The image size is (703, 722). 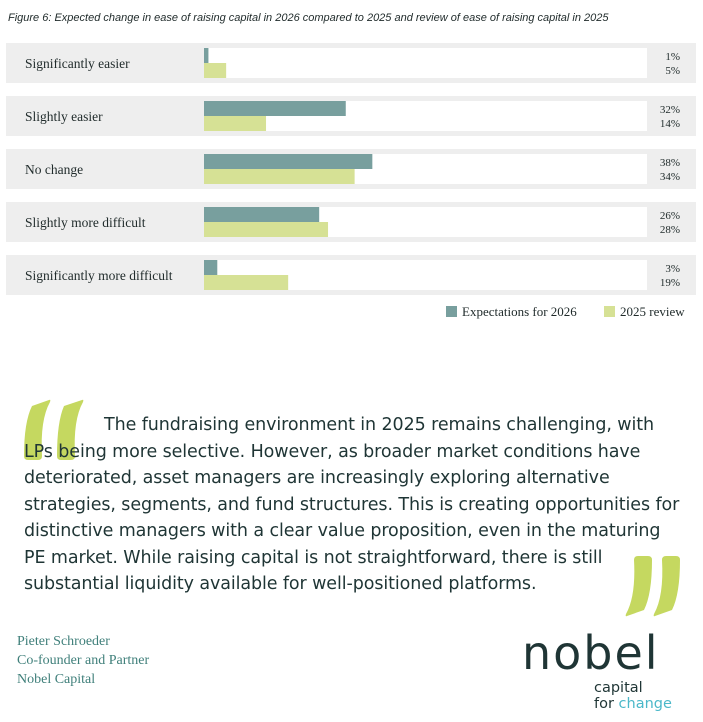 What do you see at coordinates (85, 222) in the screenshot?
I see `category-label: Slightly more difficult` at bounding box center [85, 222].